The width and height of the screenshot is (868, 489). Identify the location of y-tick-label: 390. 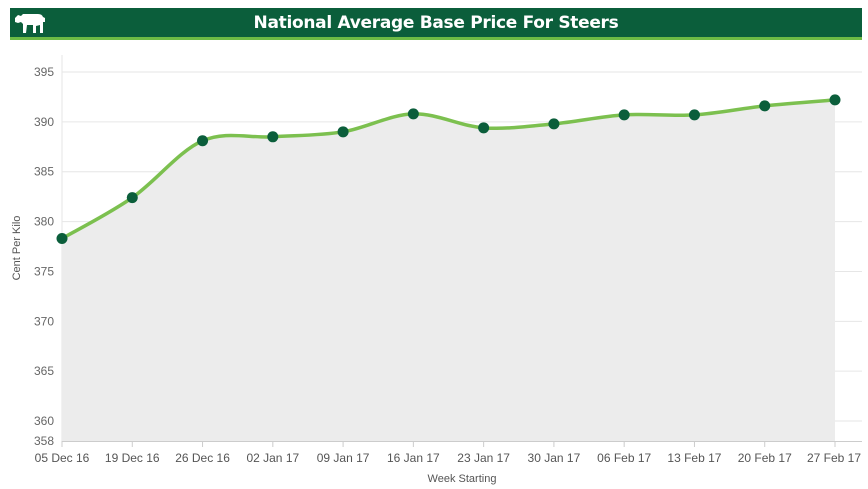
(44, 122).